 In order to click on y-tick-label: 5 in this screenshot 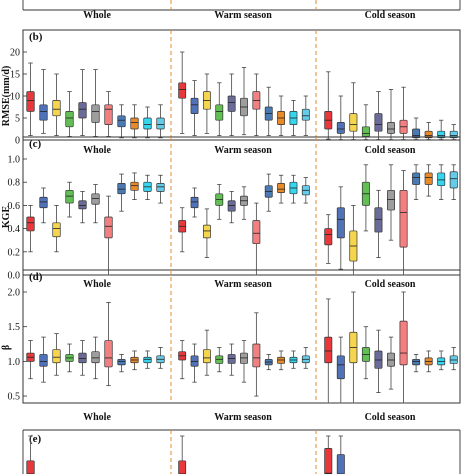, I will do `click(17, 119)`.